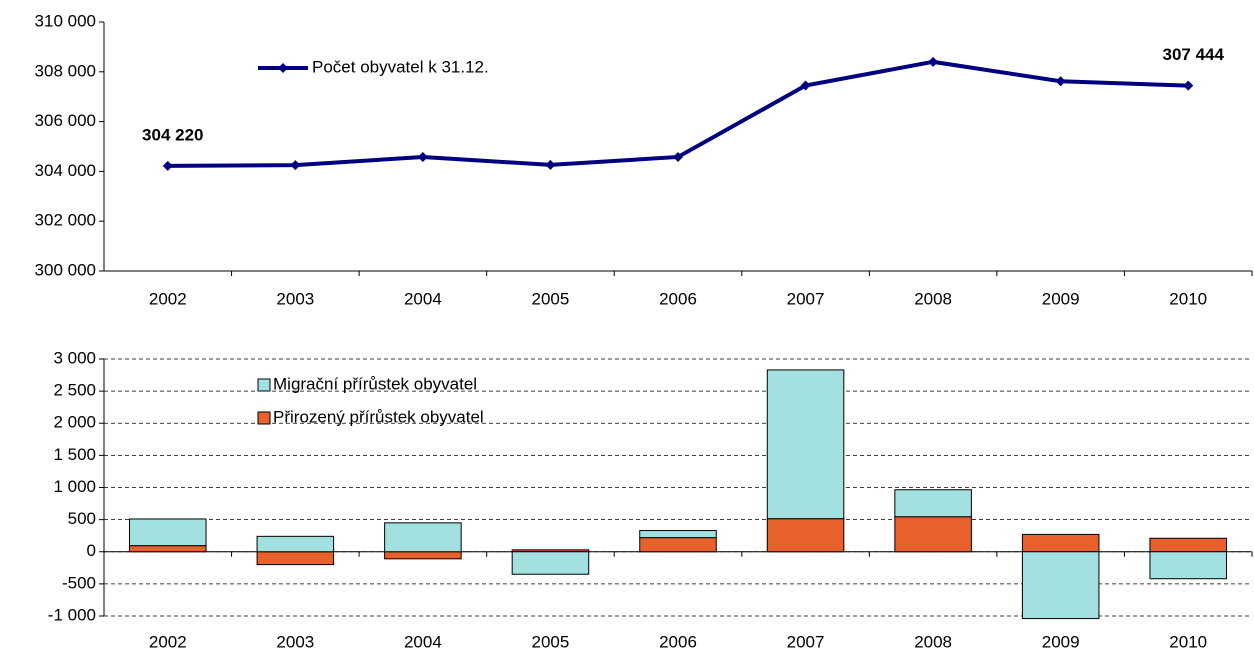 The image size is (1254, 654). I want to click on y-tick-label: 302 000, so click(65, 220).